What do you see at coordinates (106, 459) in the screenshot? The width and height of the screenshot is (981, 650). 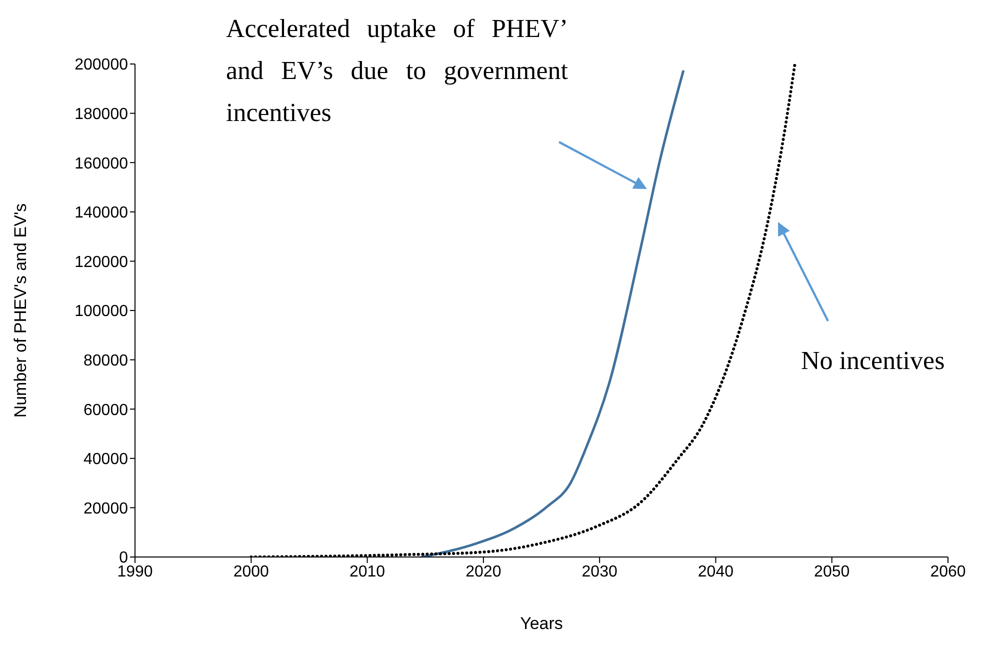 I see `y-tick-label: 40000` at bounding box center [106, 459].